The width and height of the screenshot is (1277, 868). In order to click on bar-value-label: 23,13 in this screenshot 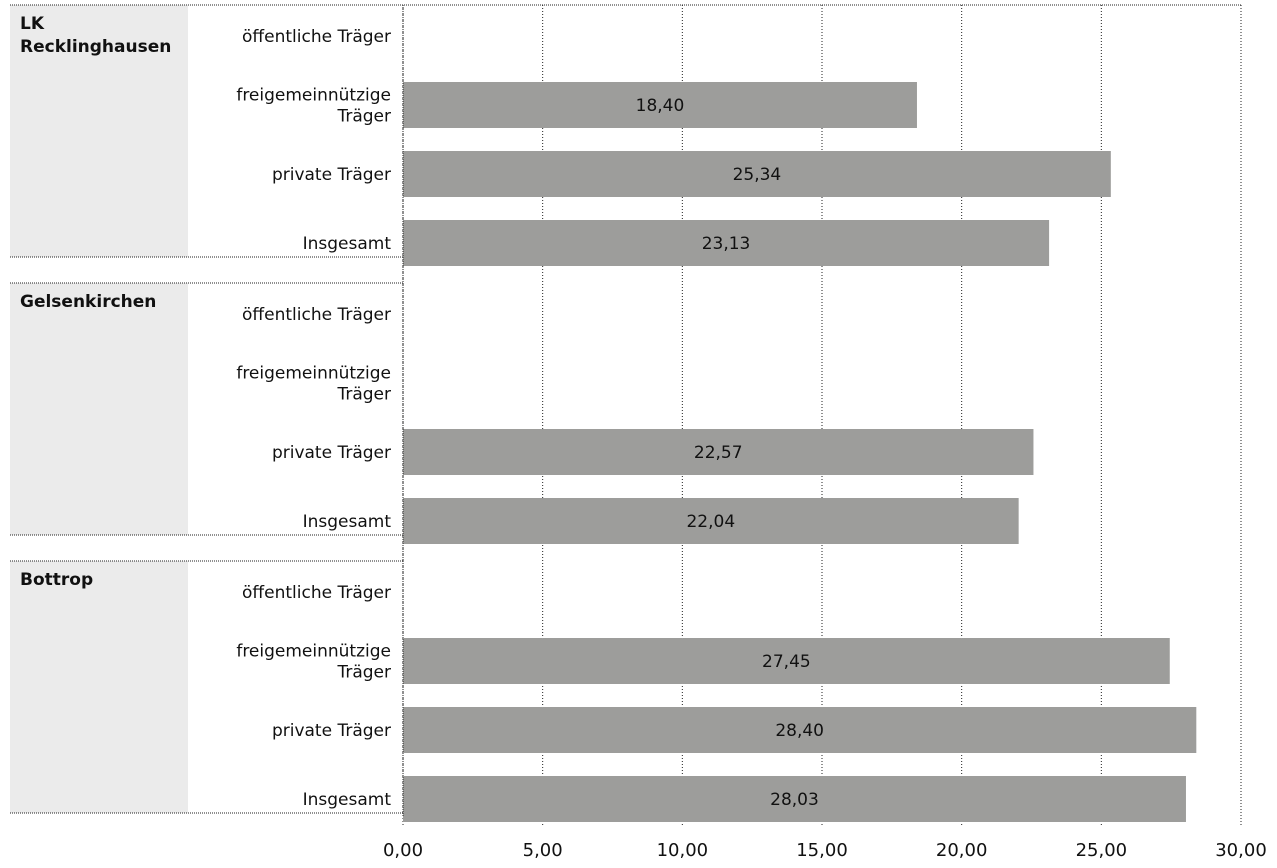, I will do `click(726, 244)`.